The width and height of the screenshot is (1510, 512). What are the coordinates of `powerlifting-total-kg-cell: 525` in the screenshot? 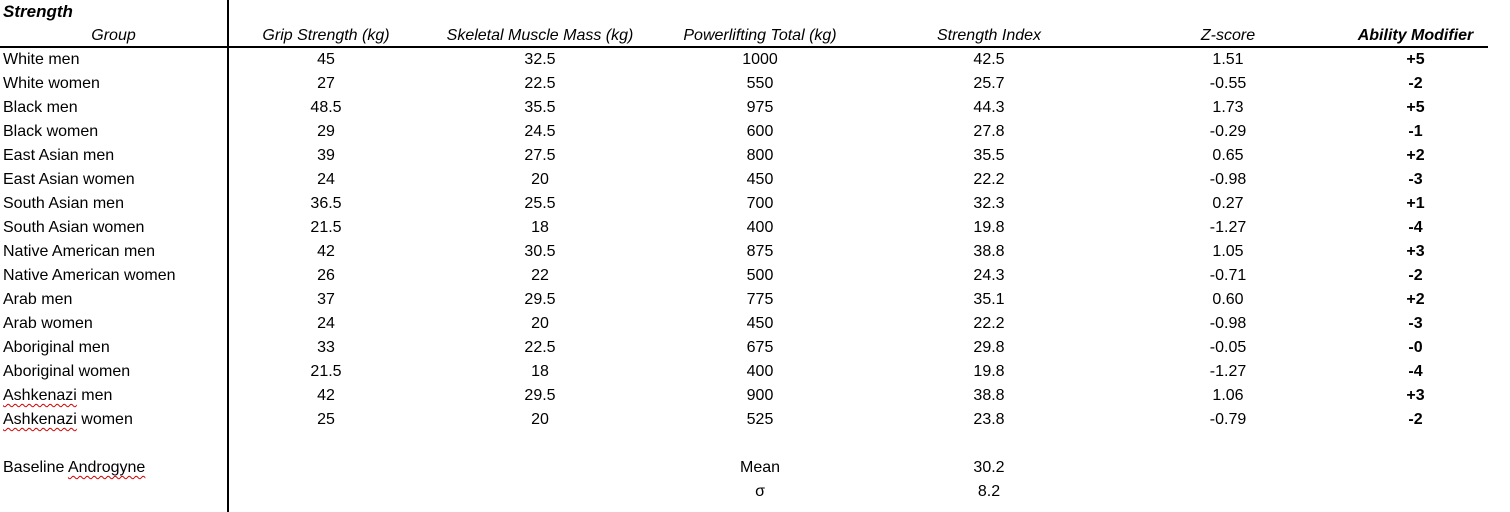 It's located at (760, 419).